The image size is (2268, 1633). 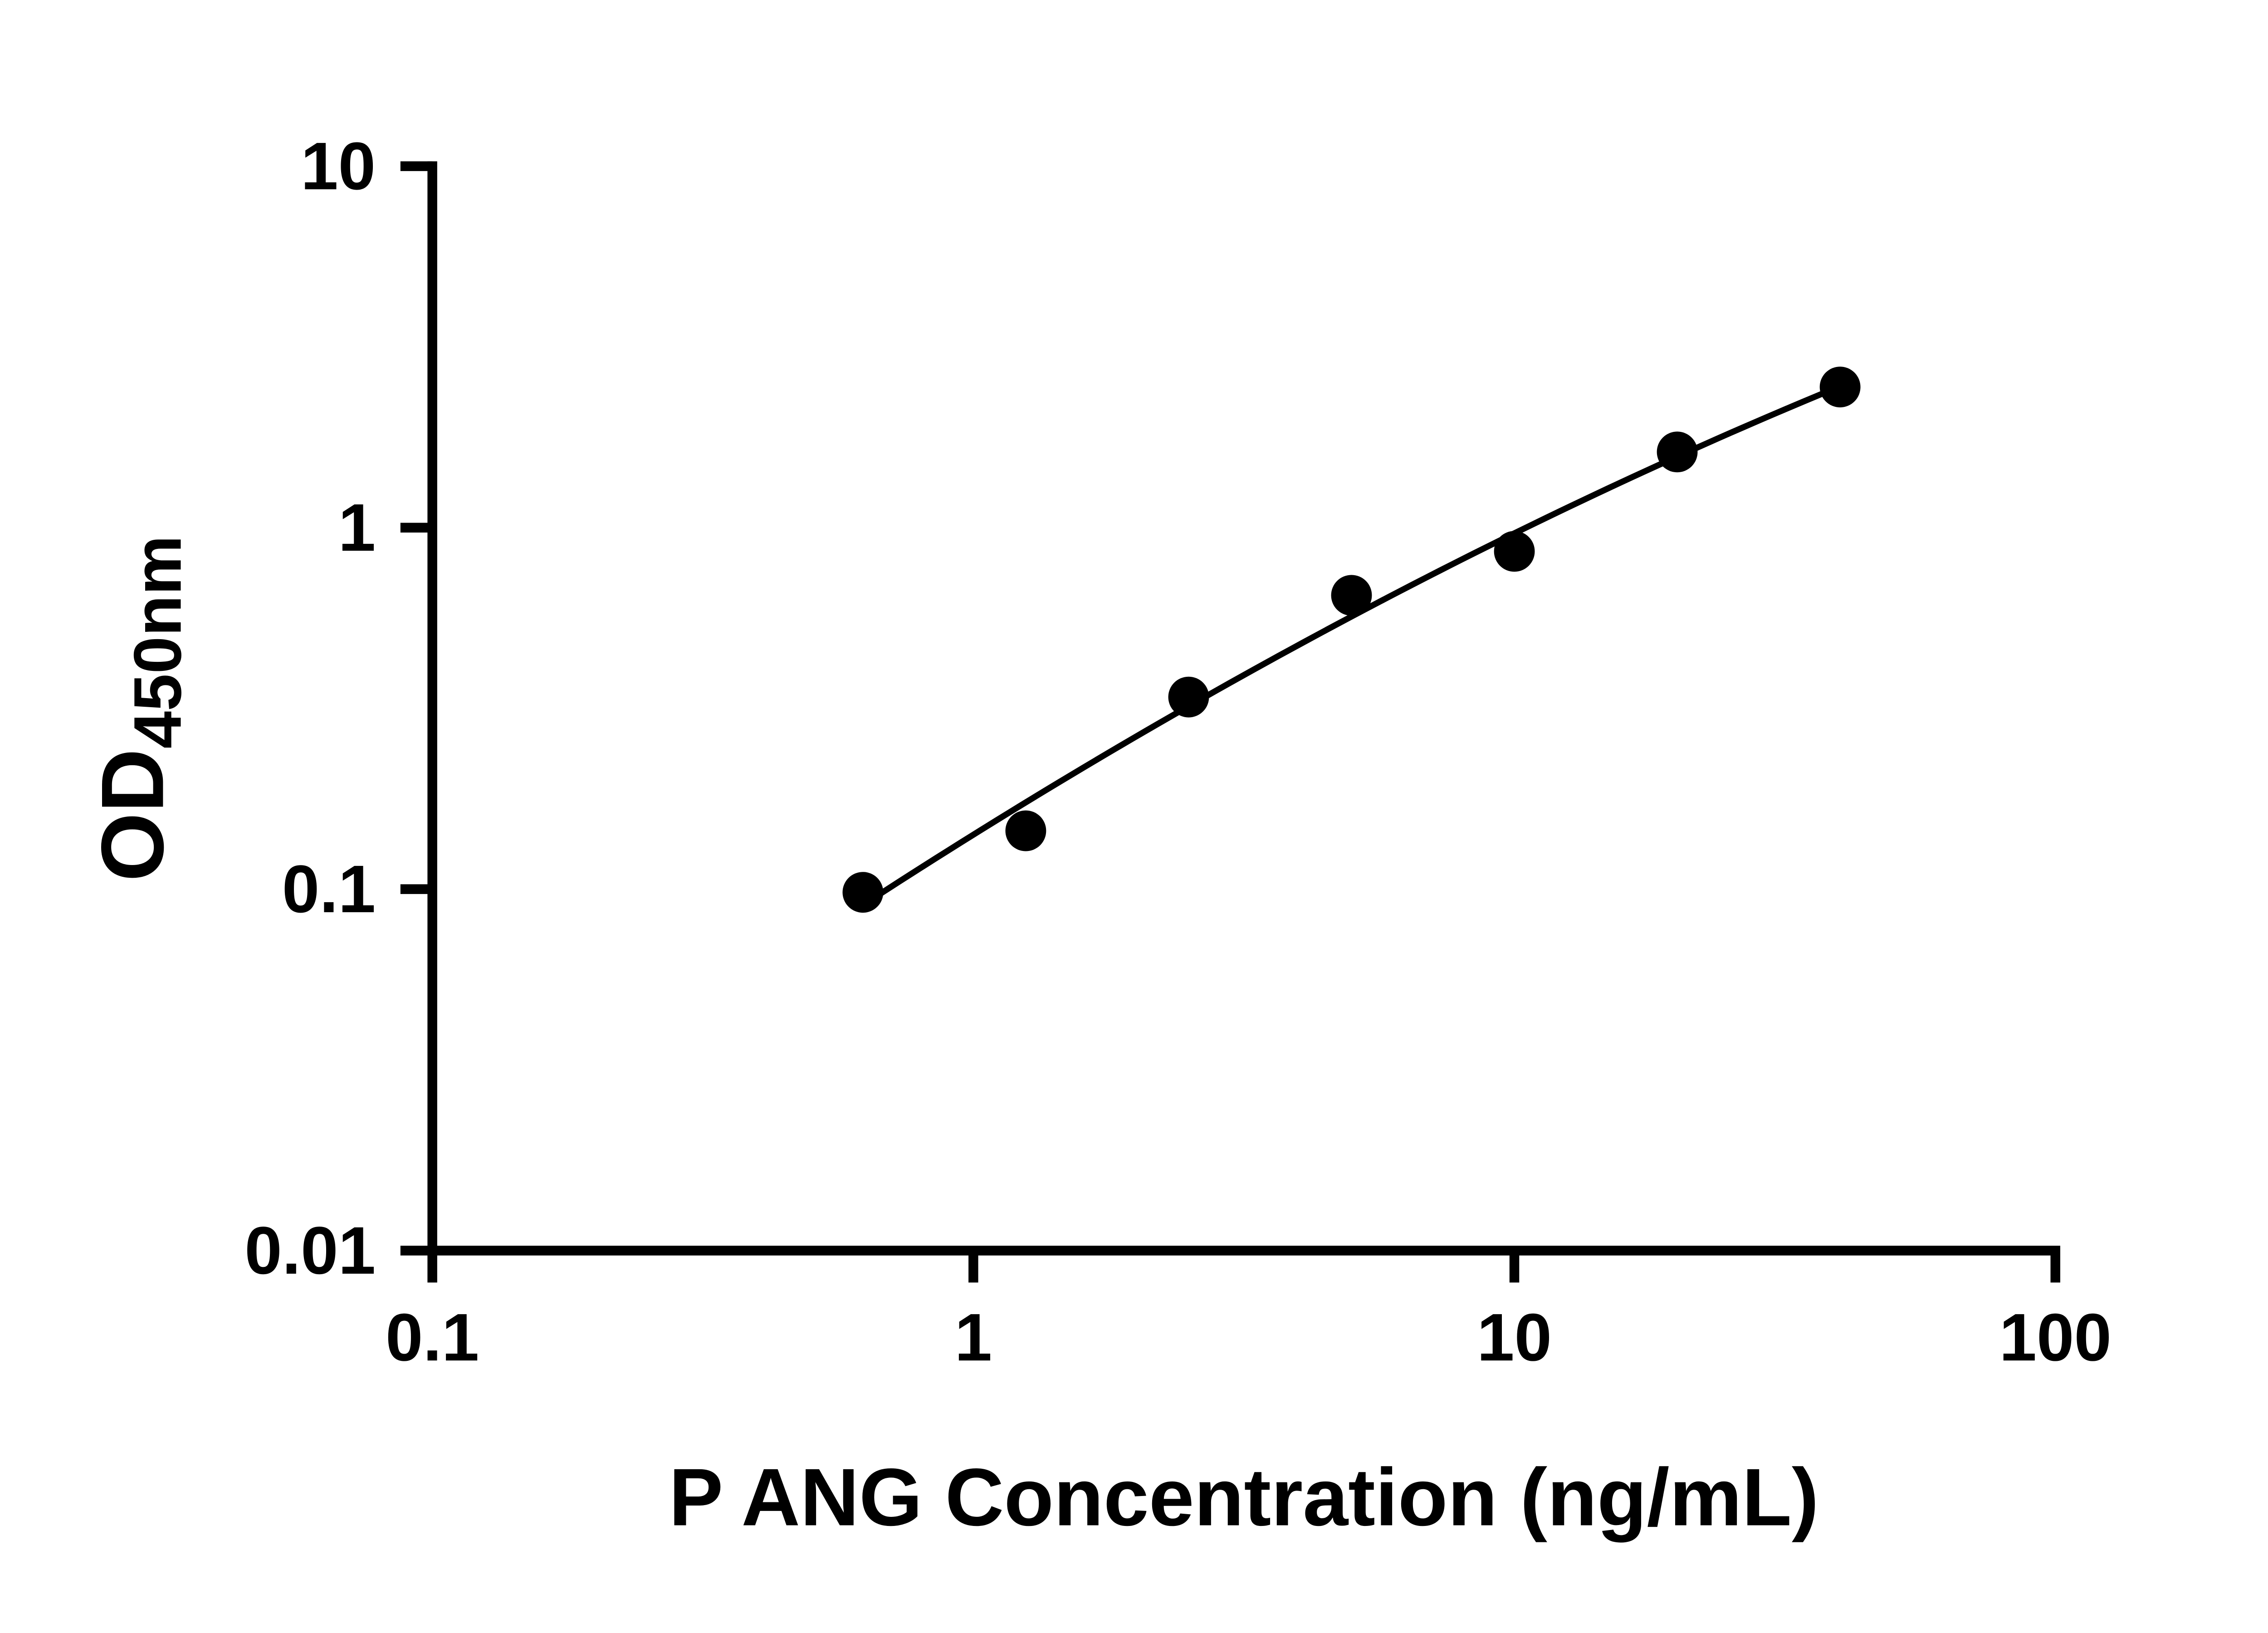 What do you see at coordinates (1244, 1497) in the screenshot?
I see `x-axis-title: P ANG Concentration (ng/mL)` at bounding box center [1244, 1497].